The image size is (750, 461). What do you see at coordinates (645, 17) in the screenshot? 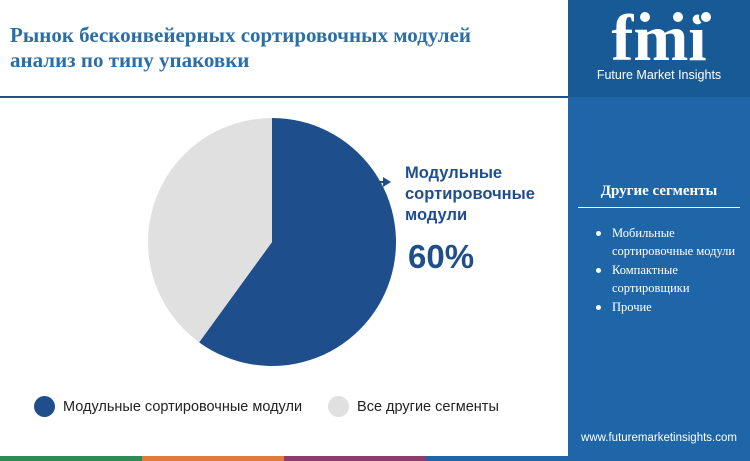
I see `globe-icon-inner` at bounding box center [645, 17].